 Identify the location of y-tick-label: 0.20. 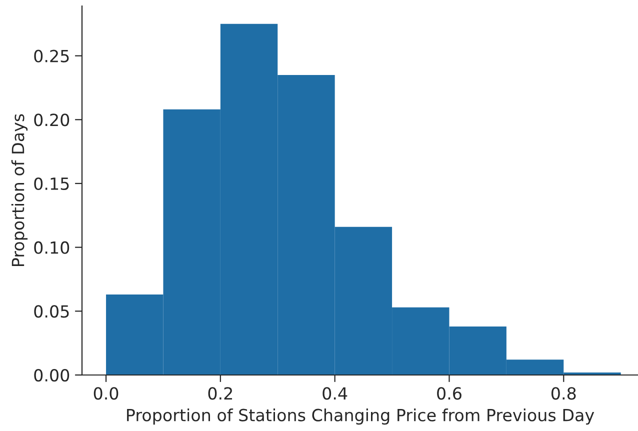
(52, 120).